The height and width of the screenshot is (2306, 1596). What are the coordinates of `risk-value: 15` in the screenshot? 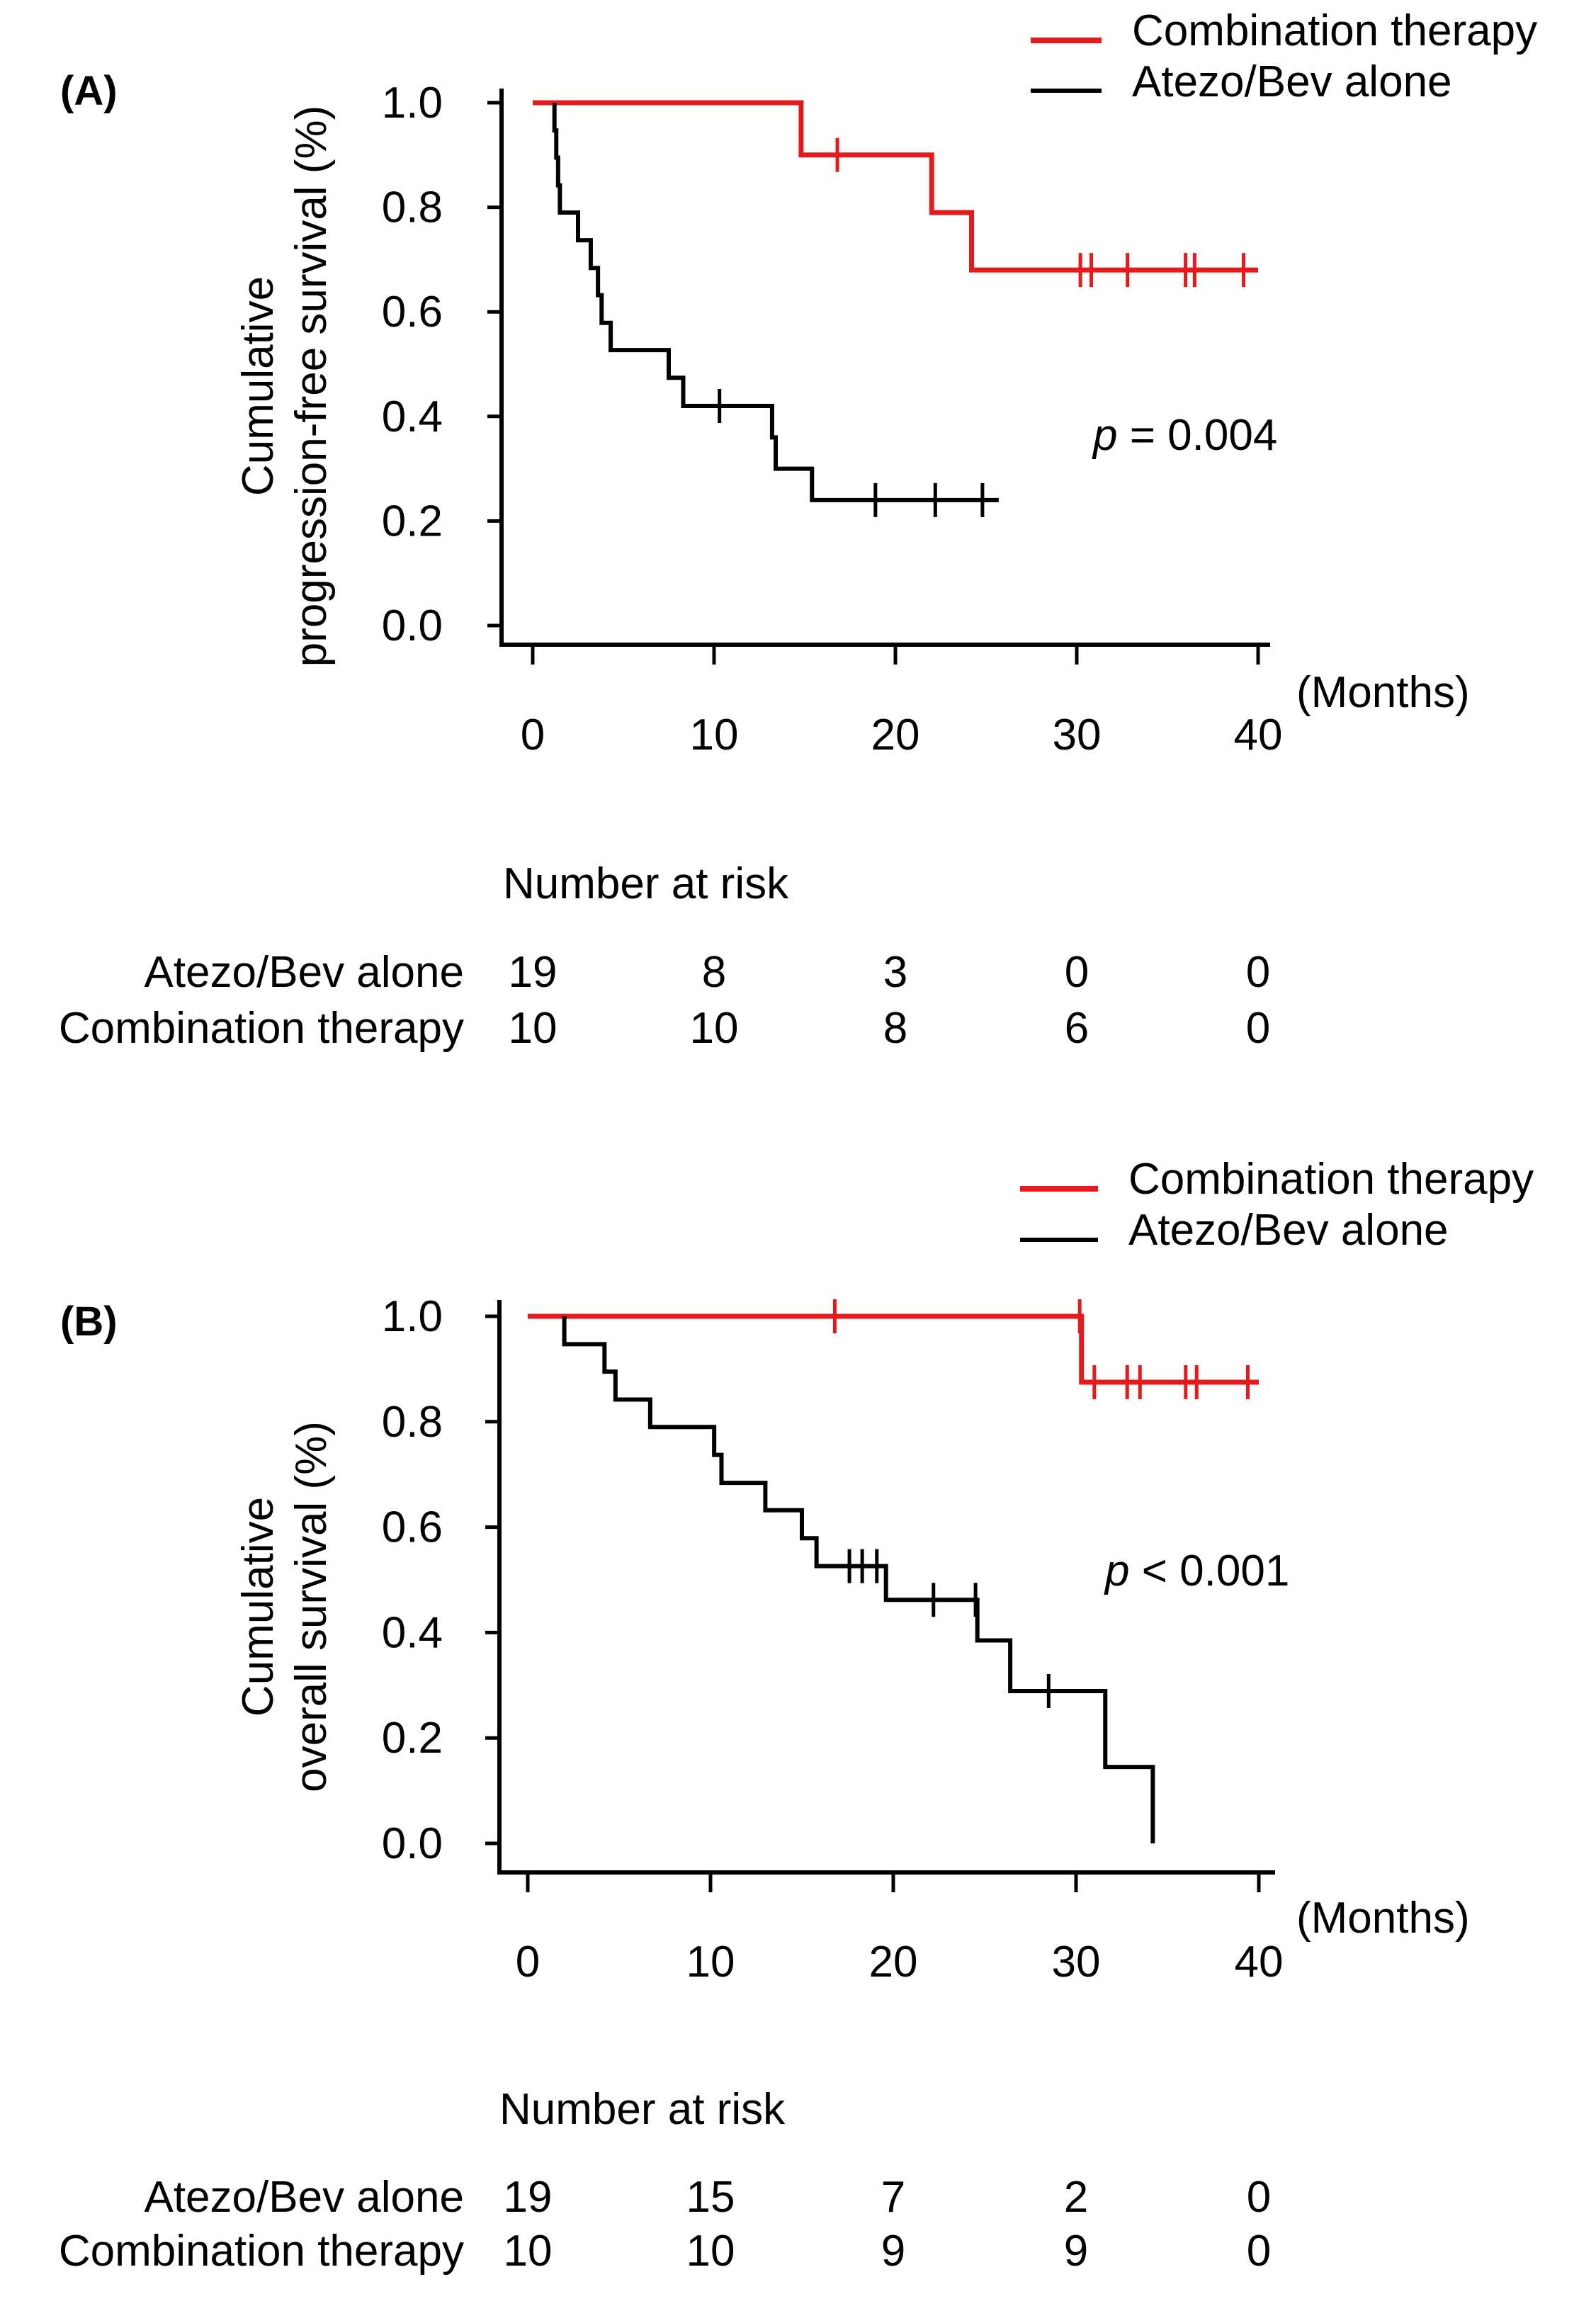 It's located at (710, 2197).